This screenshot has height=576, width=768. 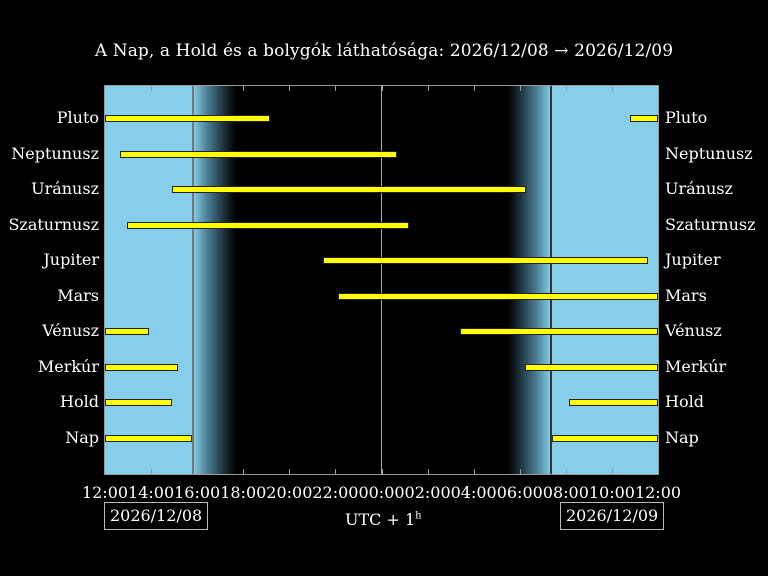 What do you see at coordinates (604, 280) in the screenshot?
I see `day-region-morning` at bounding box center [604, 280].